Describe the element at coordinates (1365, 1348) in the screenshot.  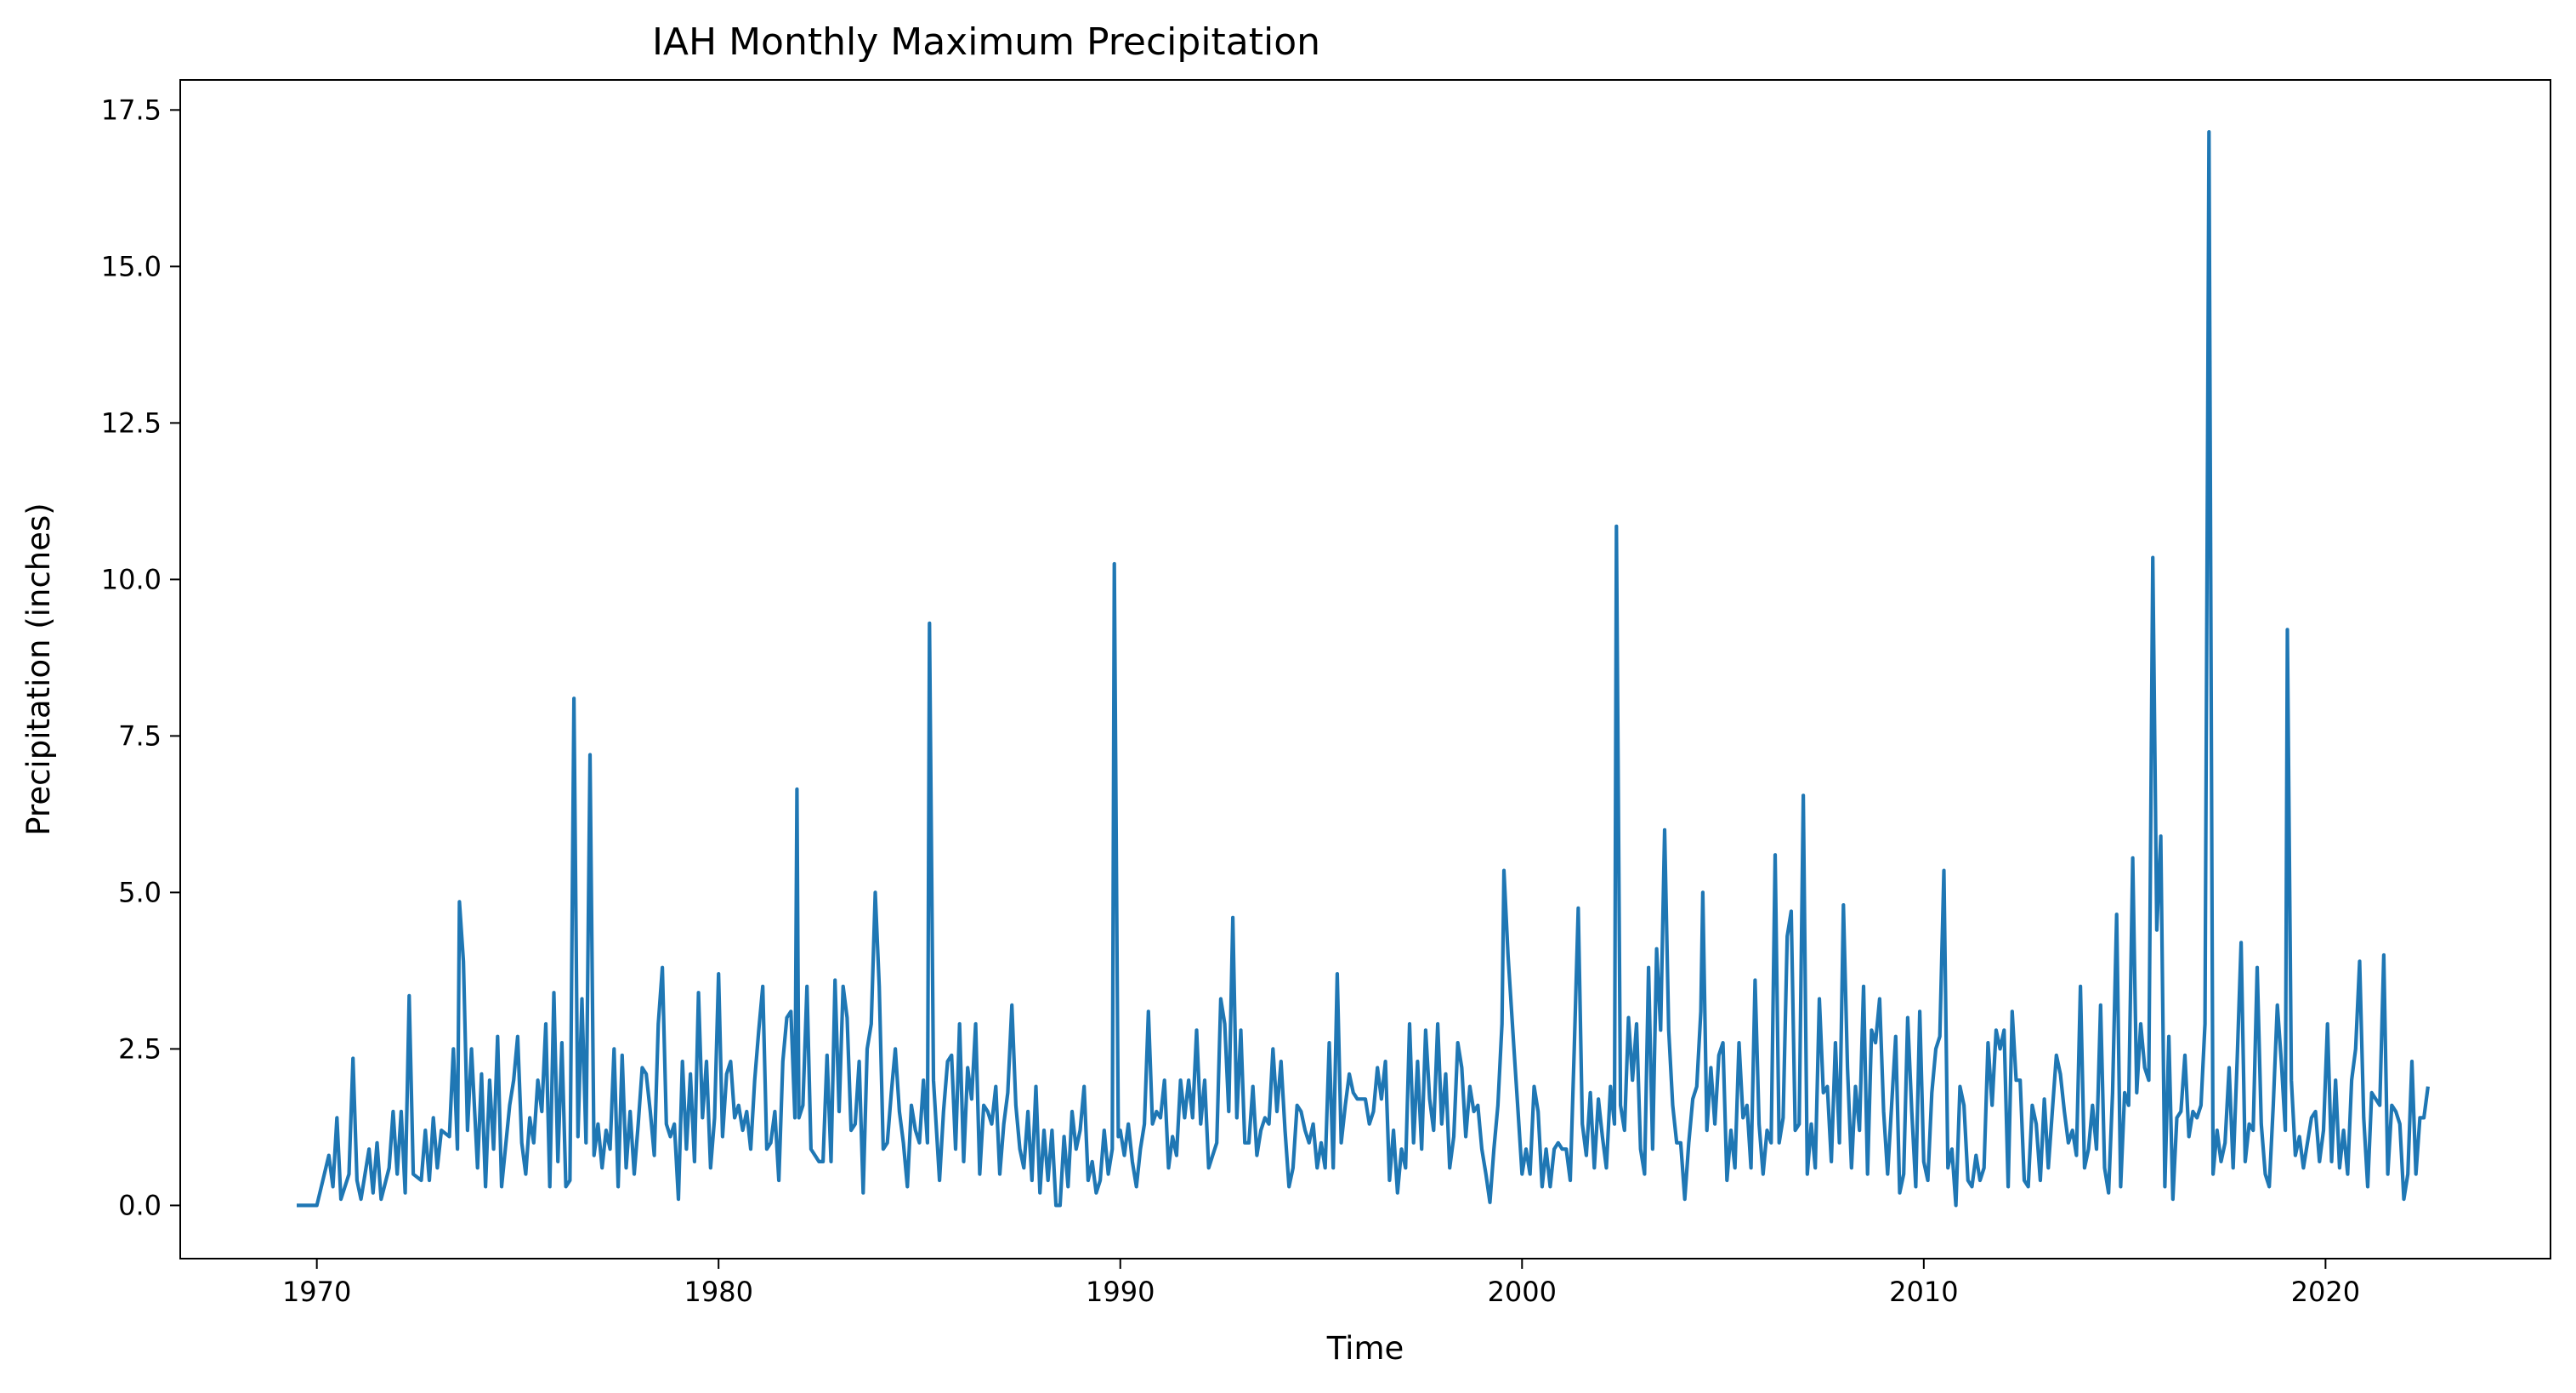
I see `x-axis-label: Time` at that location.